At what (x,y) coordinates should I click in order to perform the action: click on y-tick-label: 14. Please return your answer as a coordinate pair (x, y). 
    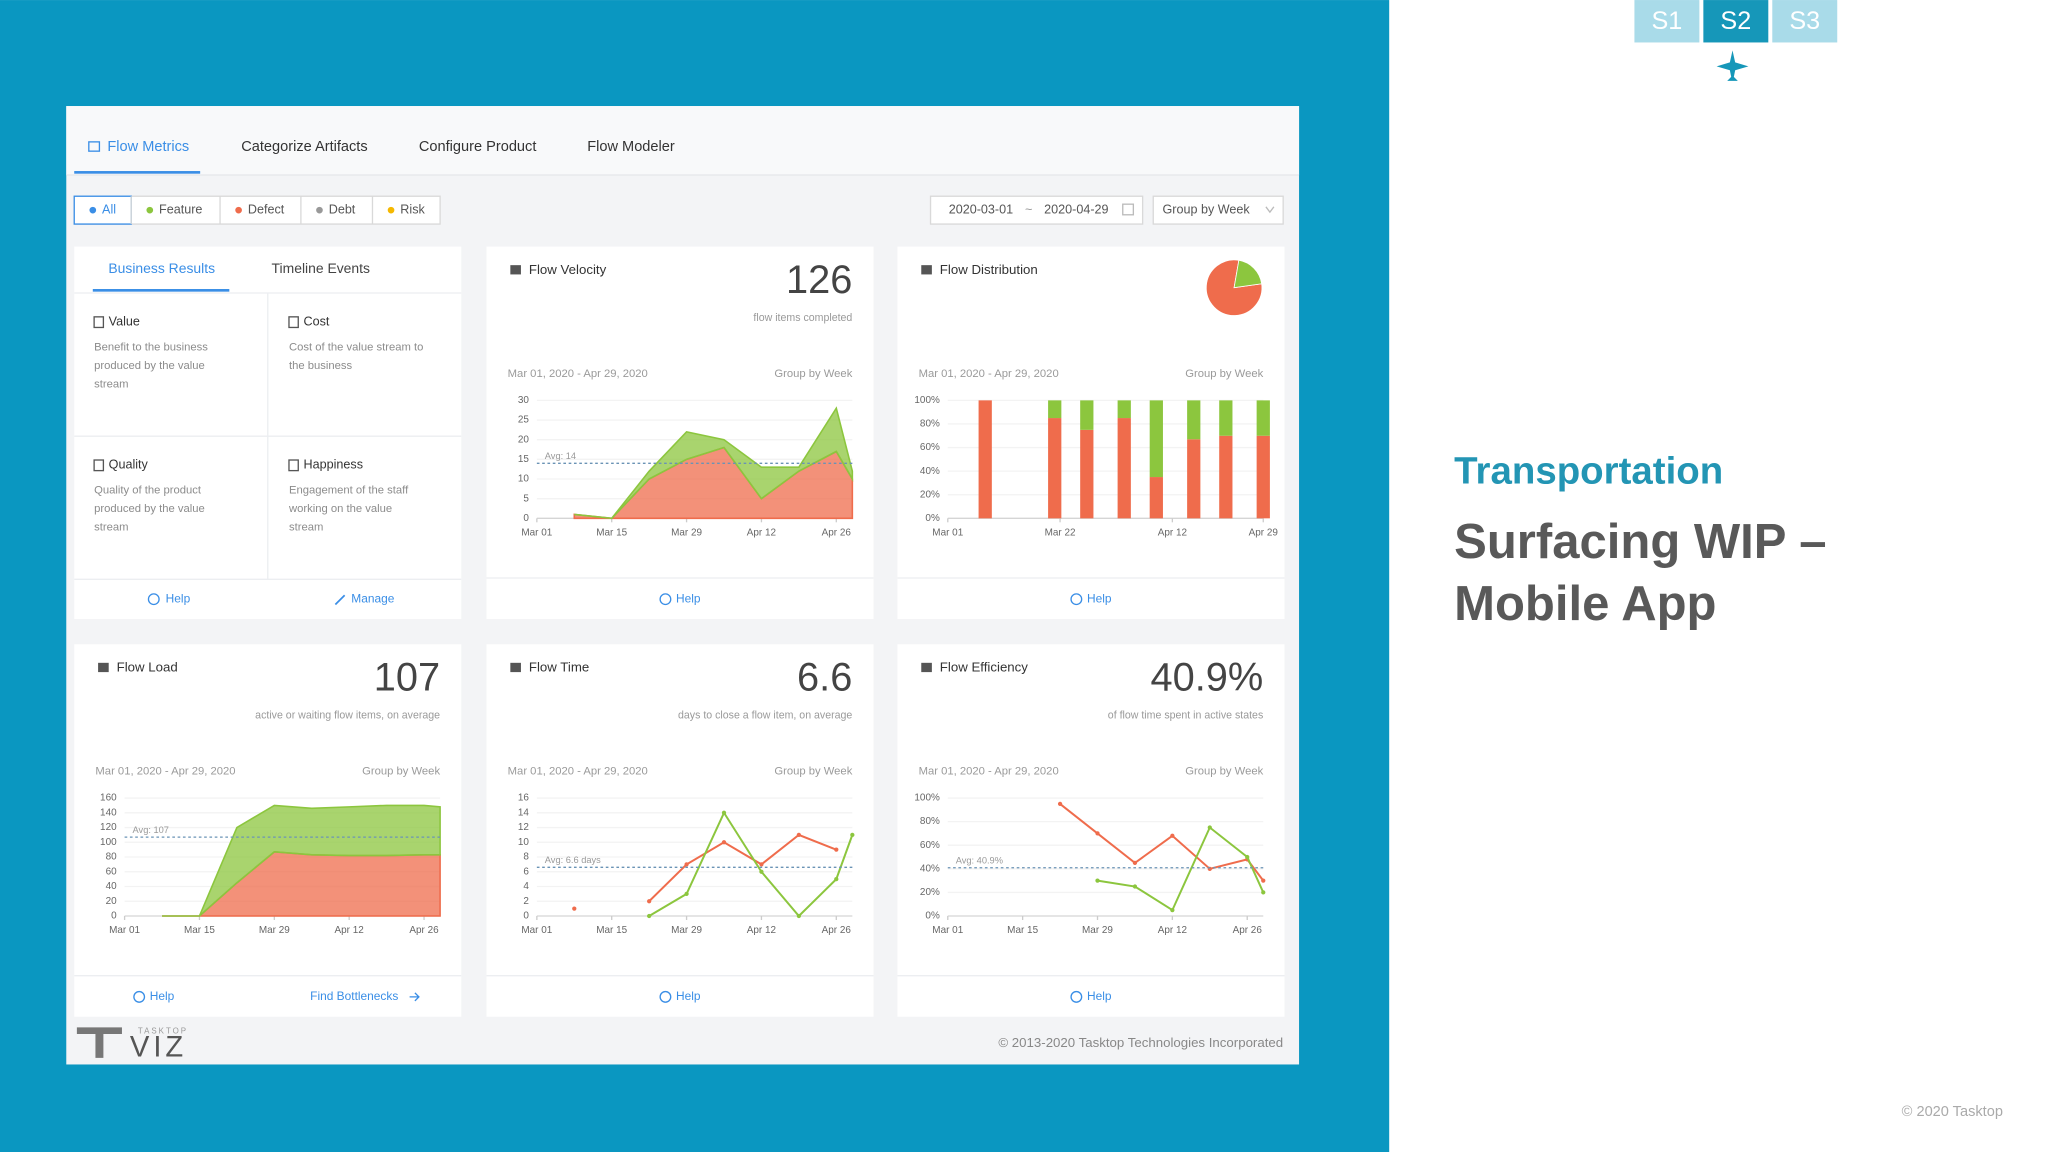
    Looking at the image, I should click on (524, 812).